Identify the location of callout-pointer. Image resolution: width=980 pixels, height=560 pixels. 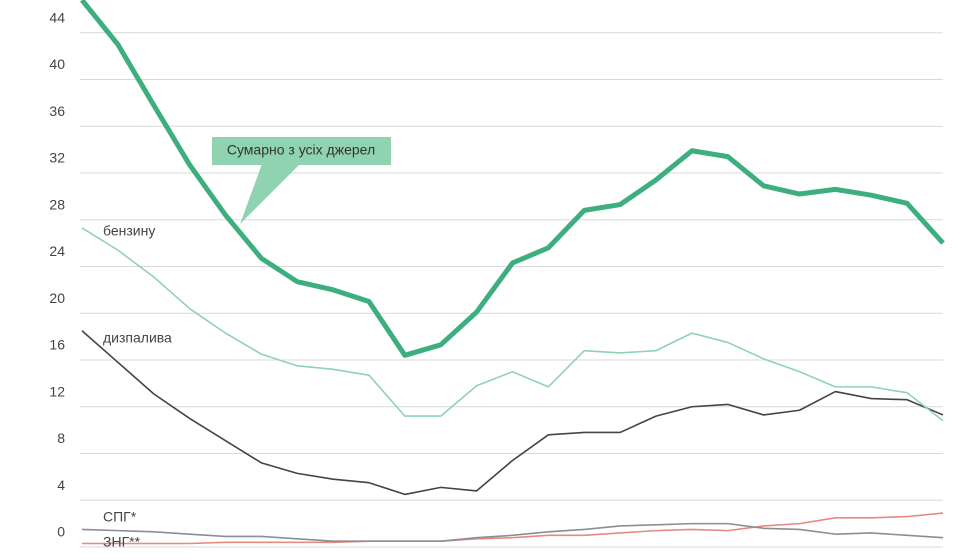
(270, 194).